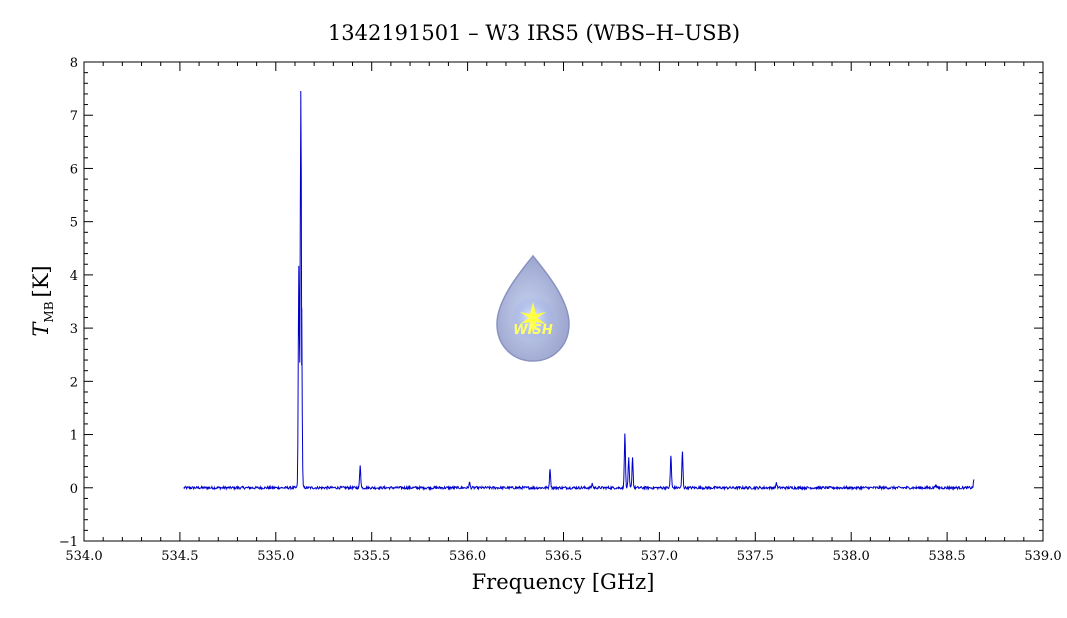 Image resolution: width=1067 pixels, height=618 pixels. I want to click on x-tick-label: 537.5, so click(755, 556).